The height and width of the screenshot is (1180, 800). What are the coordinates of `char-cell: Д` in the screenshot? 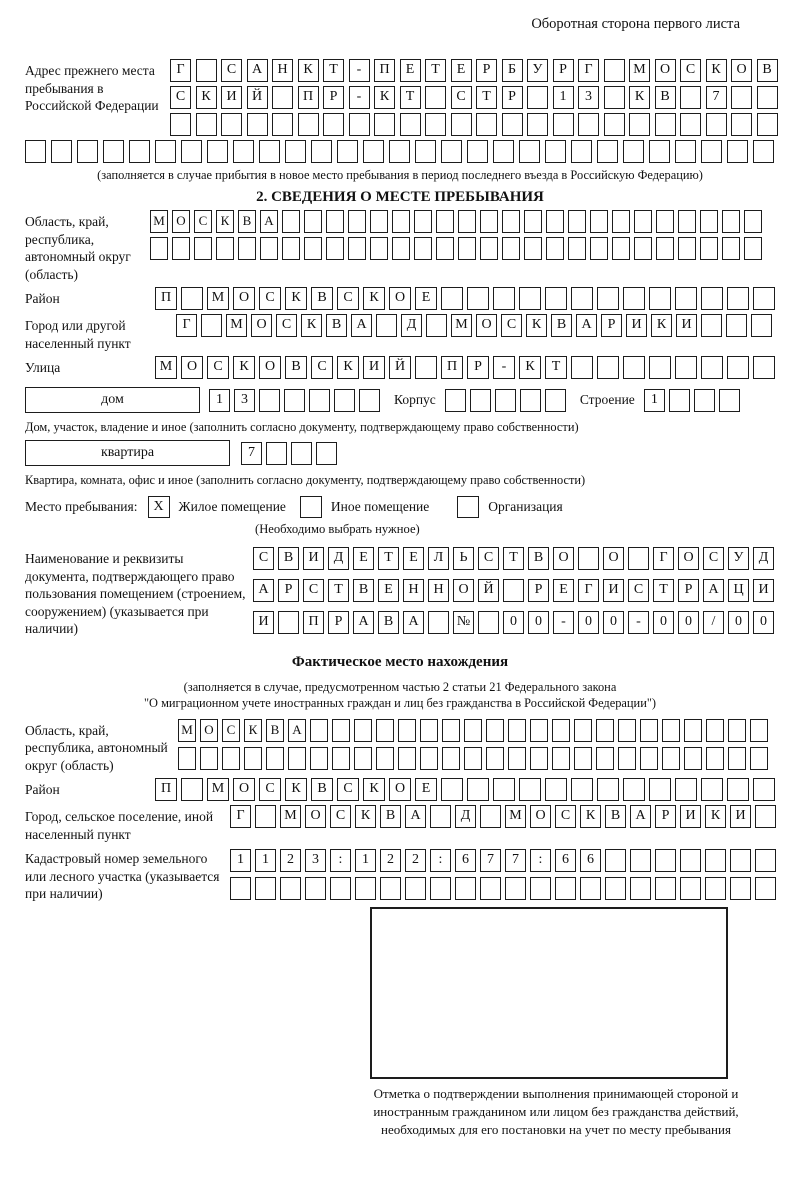 It's located at (465, 816).